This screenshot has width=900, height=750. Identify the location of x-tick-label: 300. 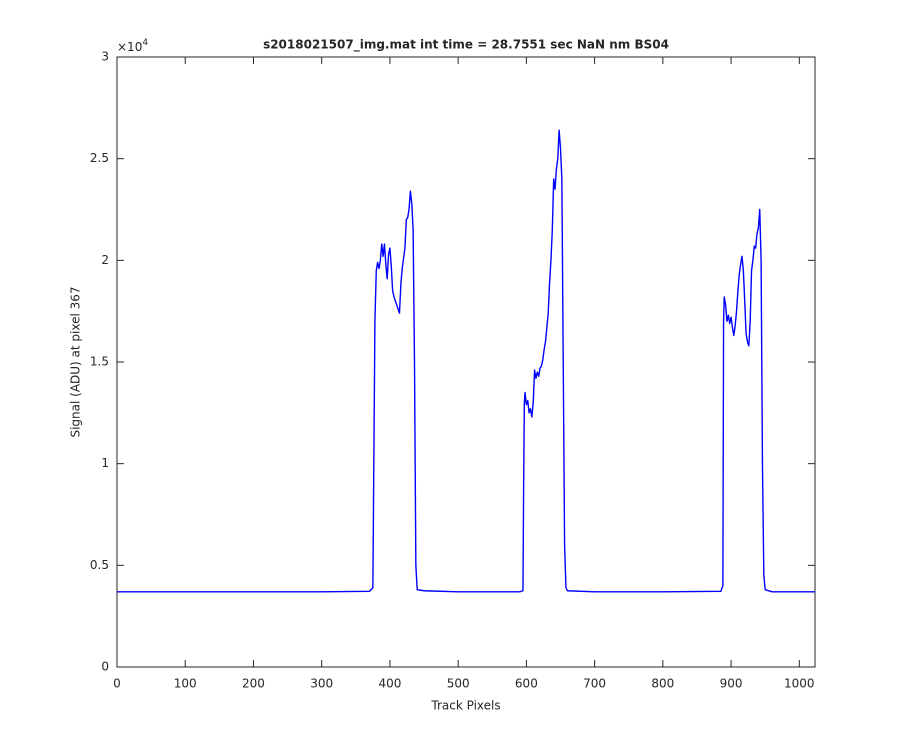
(321, 684).